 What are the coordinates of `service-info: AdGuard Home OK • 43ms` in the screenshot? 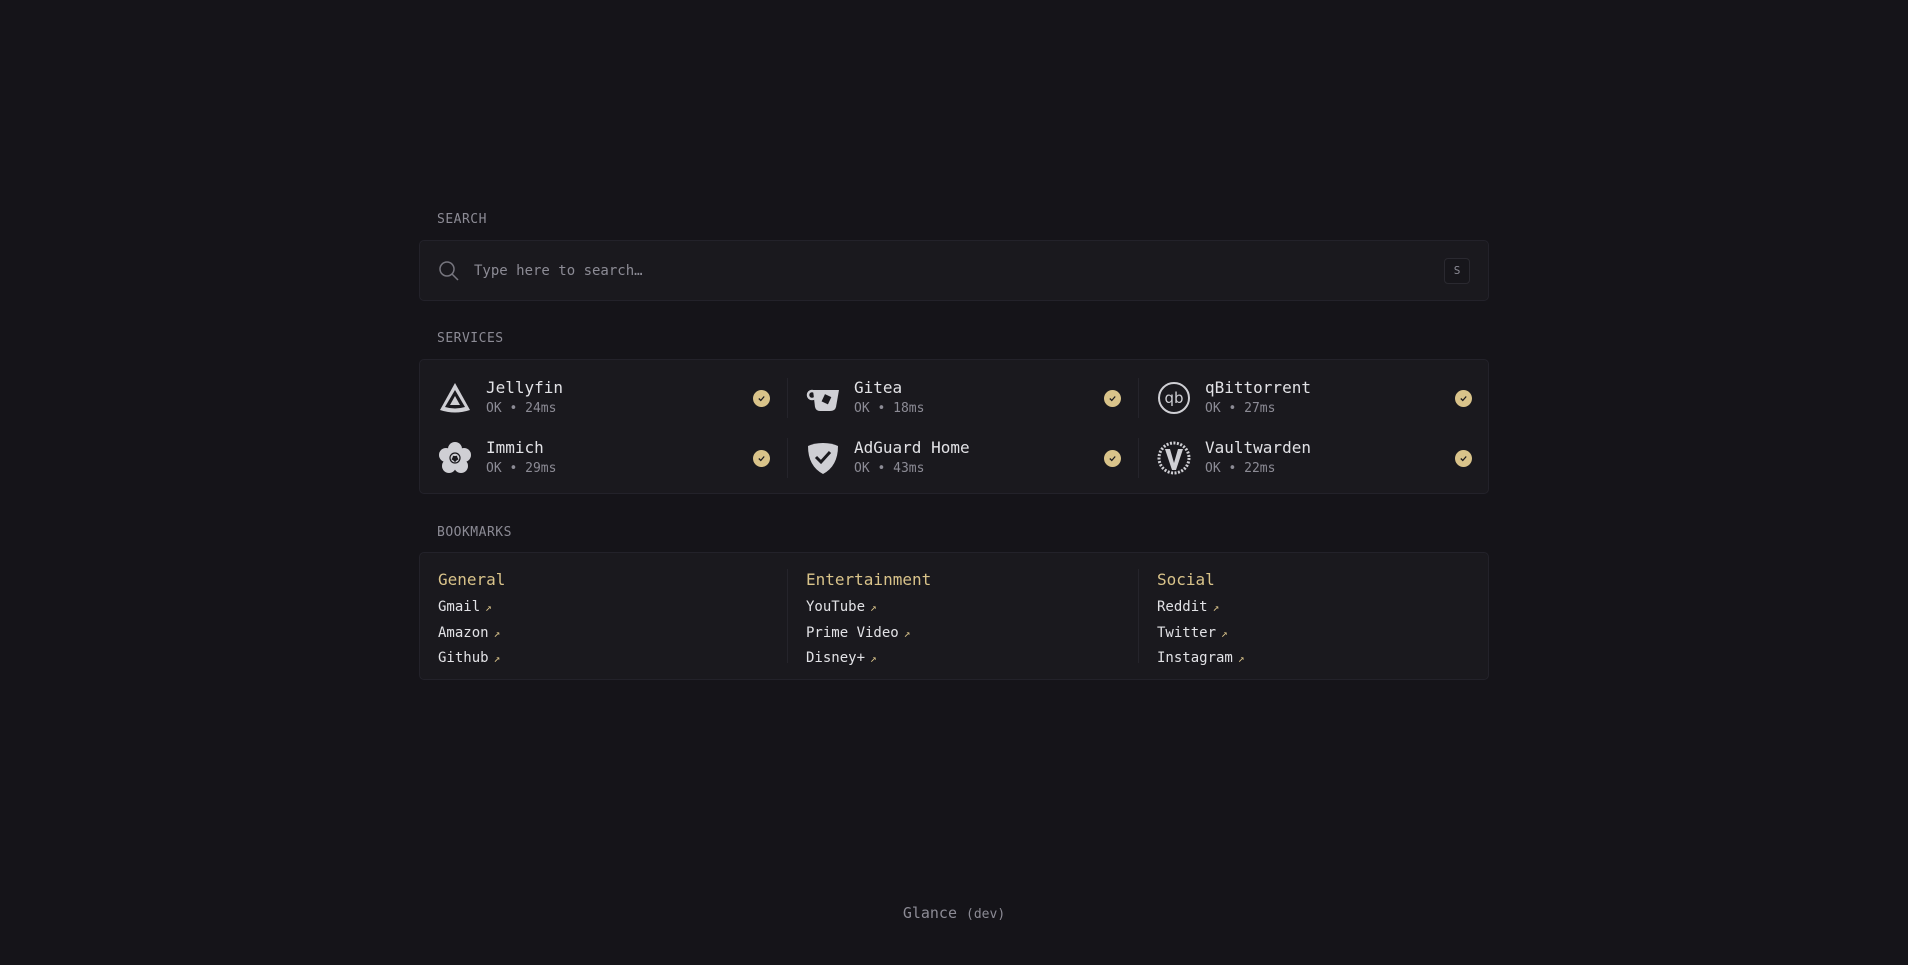 It's located at (979, 458).